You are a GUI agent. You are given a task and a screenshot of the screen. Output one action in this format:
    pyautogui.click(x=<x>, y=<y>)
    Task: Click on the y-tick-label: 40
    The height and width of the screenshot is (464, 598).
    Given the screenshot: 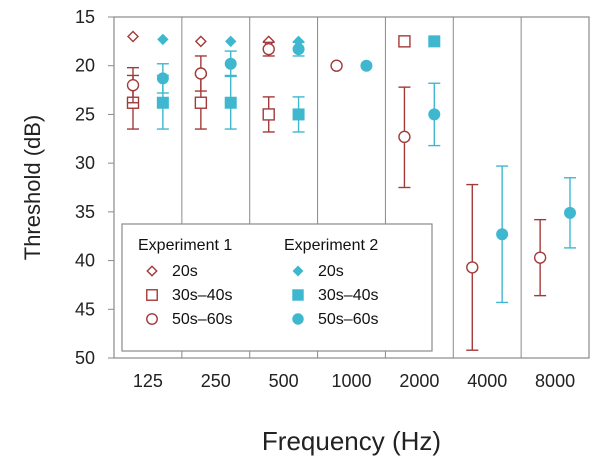 What is the action you would take?
    pyautogui.click(x=85, y=261)
    